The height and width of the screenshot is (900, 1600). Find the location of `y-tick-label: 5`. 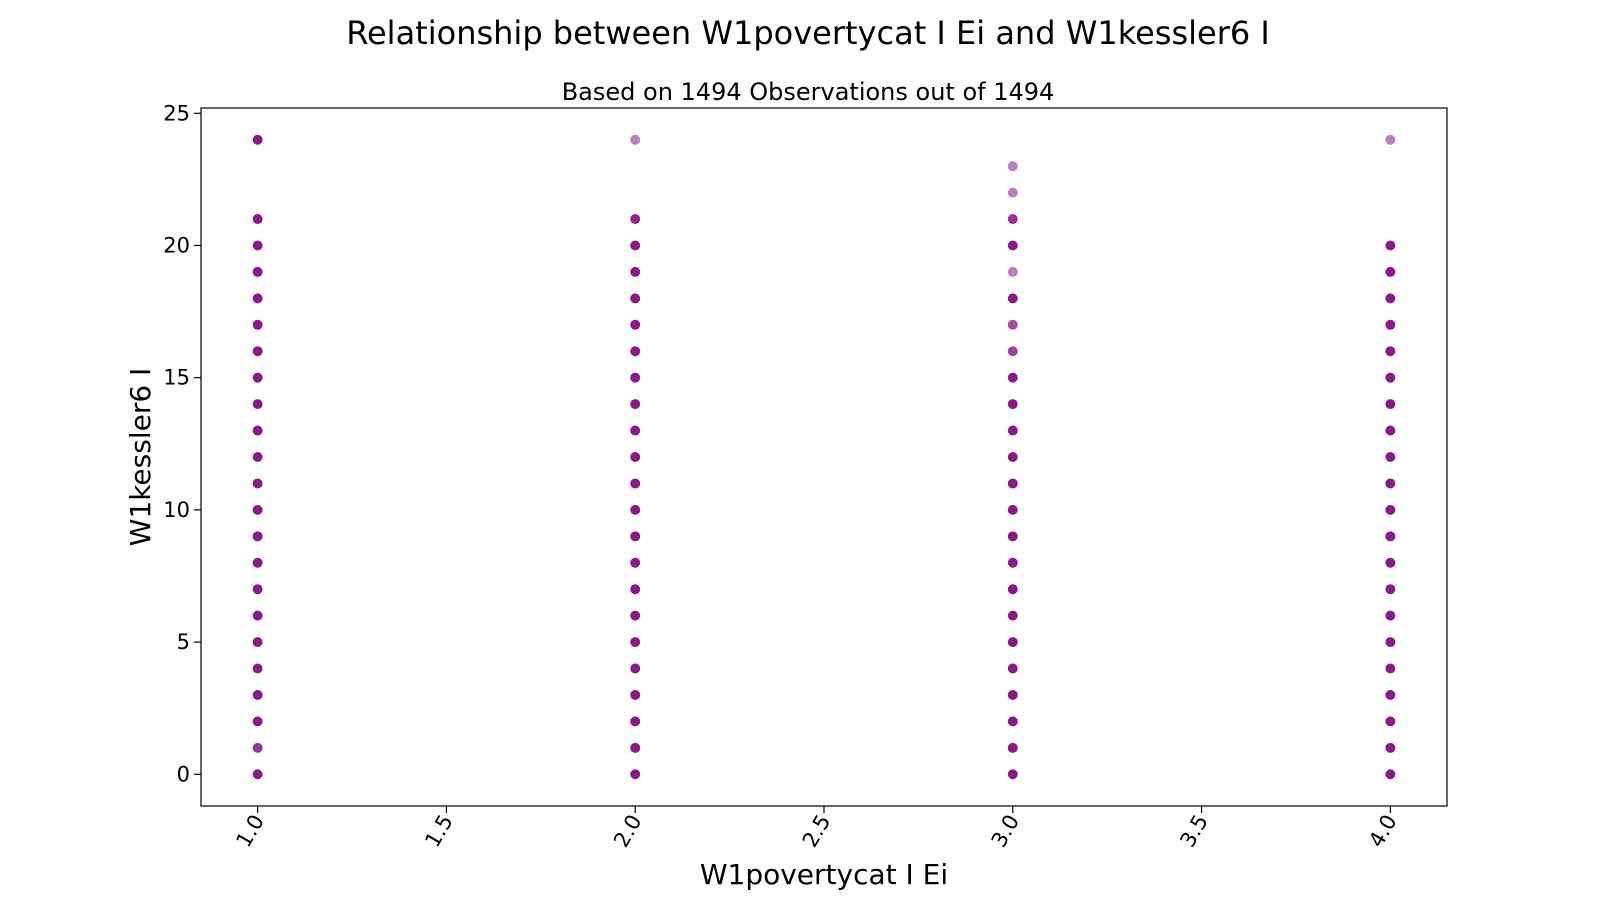

y-tick-label: 5 is located at coordinates (183, 642).